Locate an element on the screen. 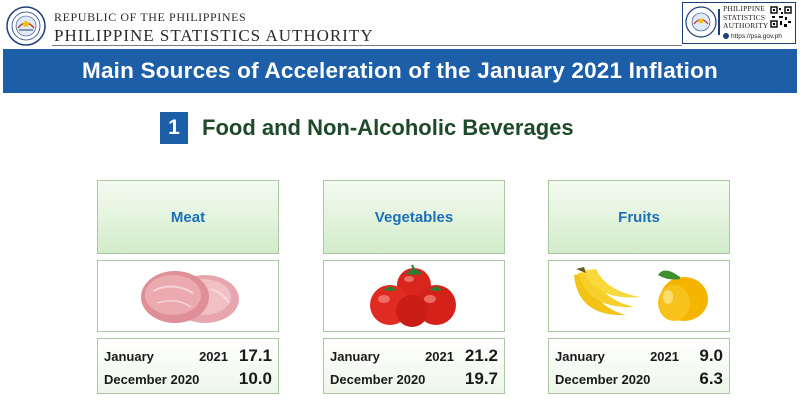  value-row-previous: December 2020 10.0 is located at coordinates (188, 380).